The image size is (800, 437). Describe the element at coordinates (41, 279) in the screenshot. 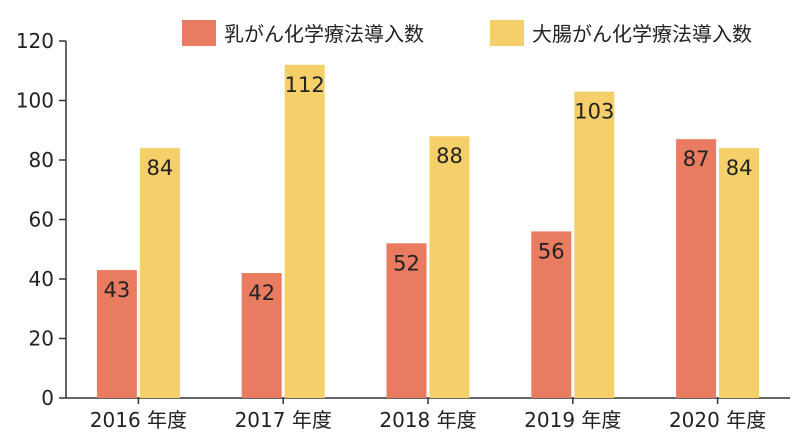

I see `y-tick-label: 40` at that location.